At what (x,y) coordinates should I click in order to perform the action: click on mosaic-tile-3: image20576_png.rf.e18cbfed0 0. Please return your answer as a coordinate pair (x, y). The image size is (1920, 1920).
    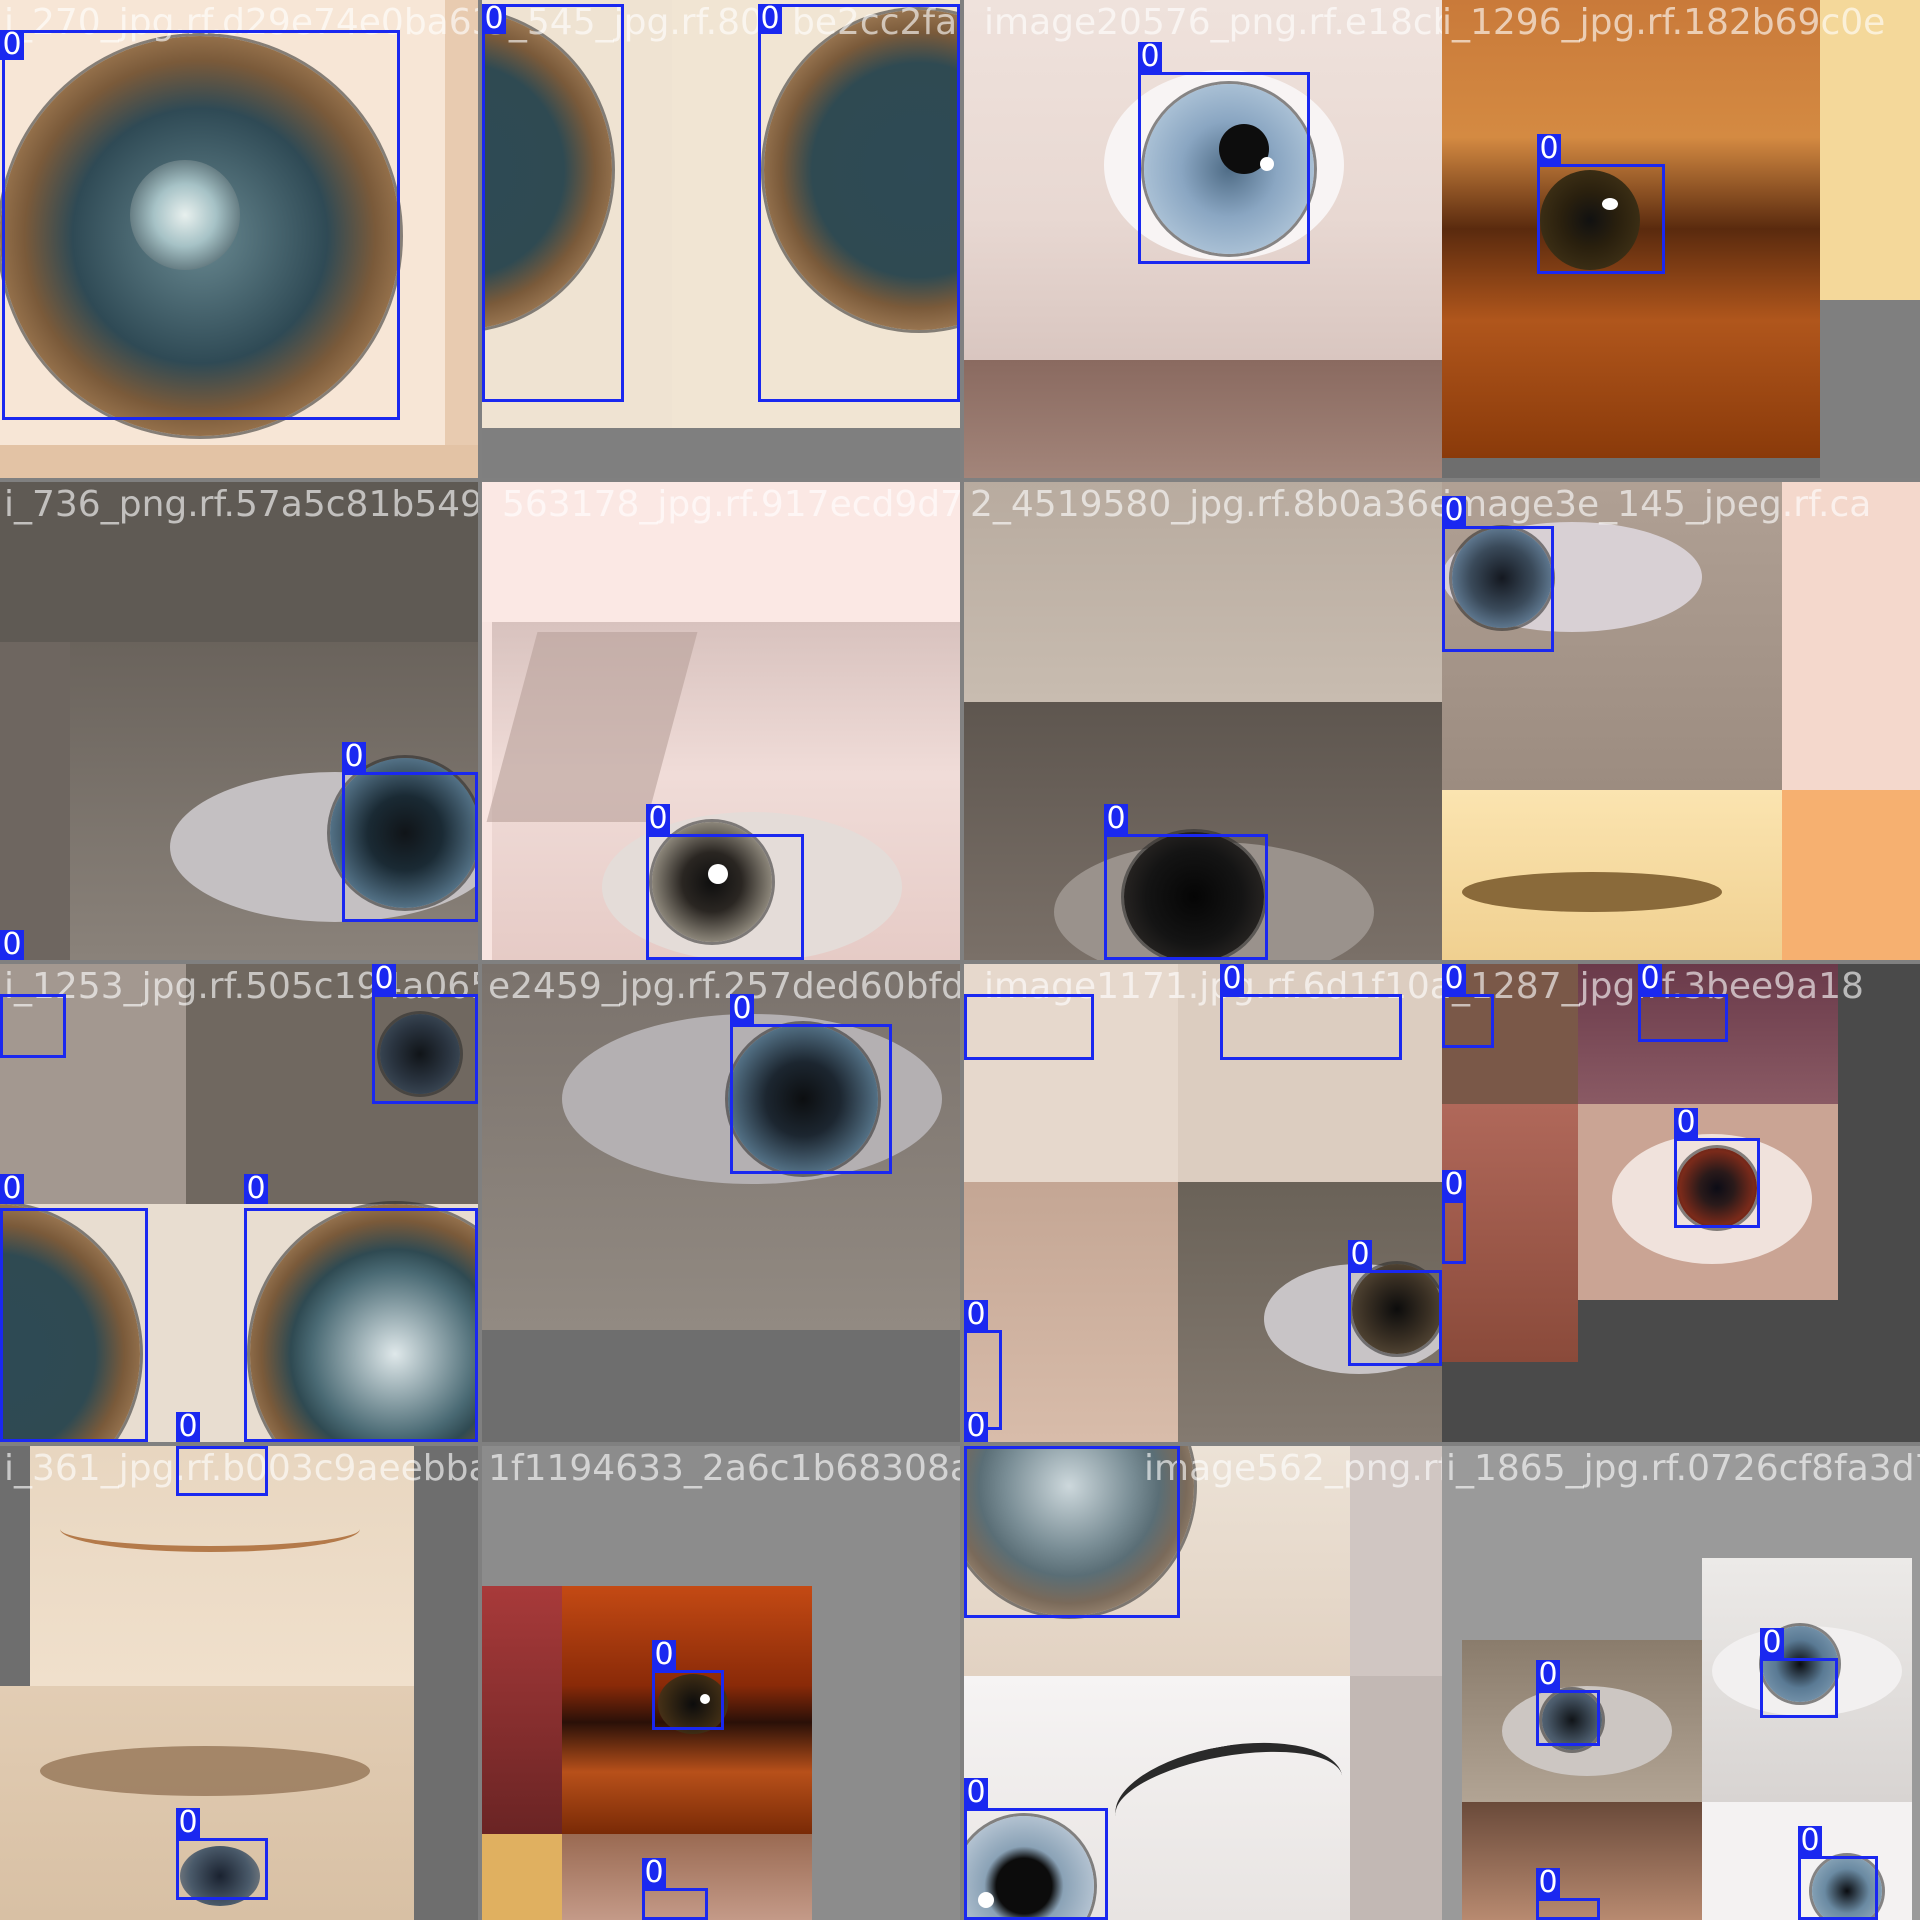
    Looking at the image, I should click on (1203, 239).